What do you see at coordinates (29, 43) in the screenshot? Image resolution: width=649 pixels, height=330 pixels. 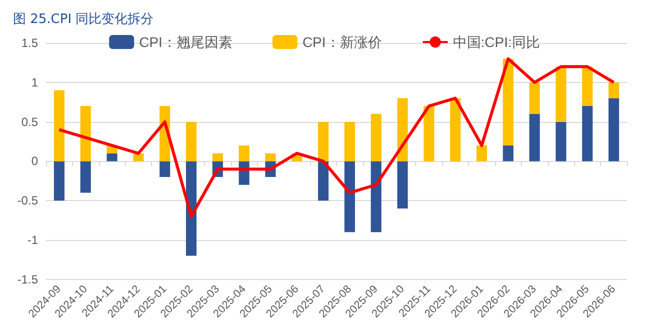 I see `y-tick-label: 1.5` at bounding box center [29, 43].